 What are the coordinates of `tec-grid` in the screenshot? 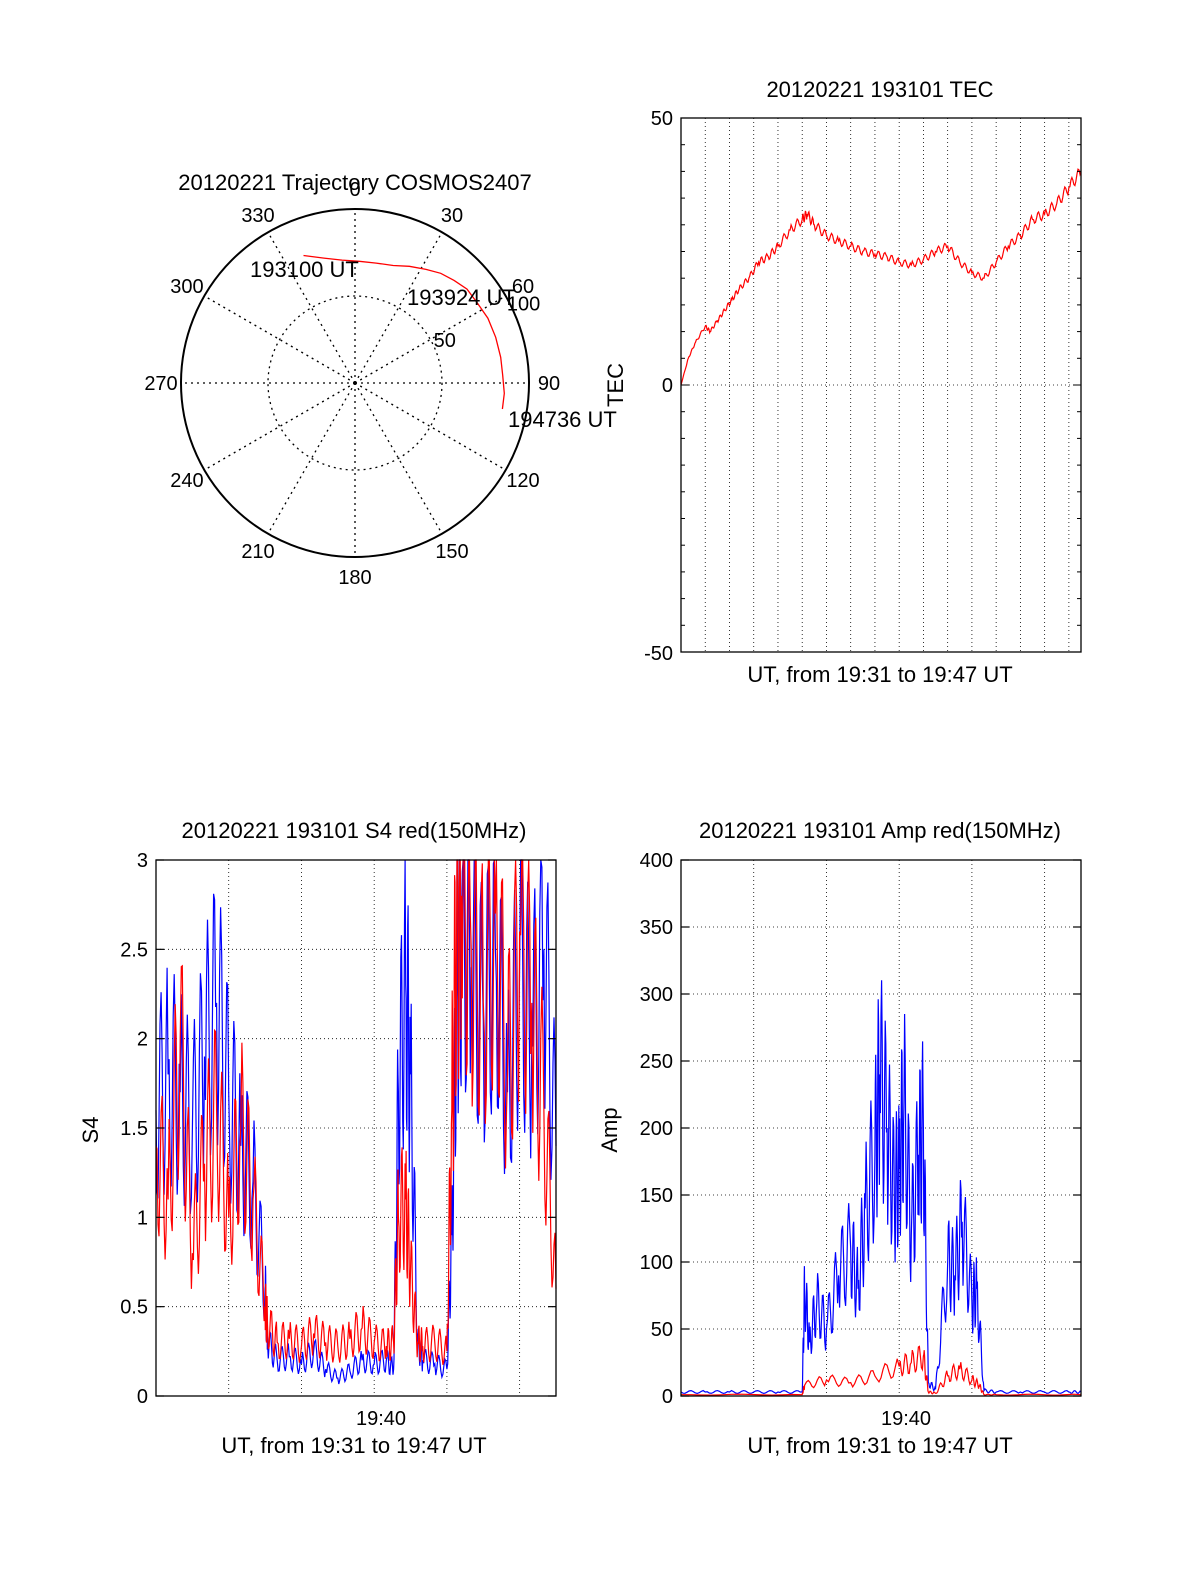 It's located at (881, 385).